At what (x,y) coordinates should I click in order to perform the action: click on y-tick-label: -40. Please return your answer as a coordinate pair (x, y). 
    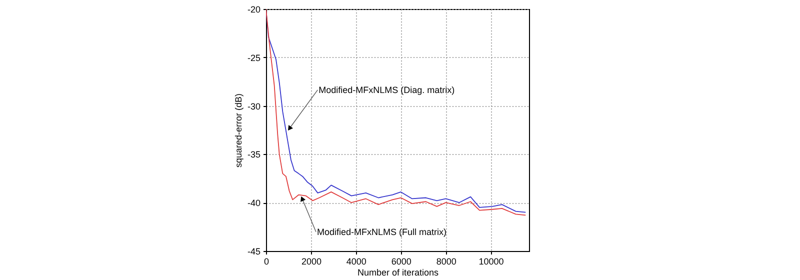
    Looking at the image, I should click on (253, 203).